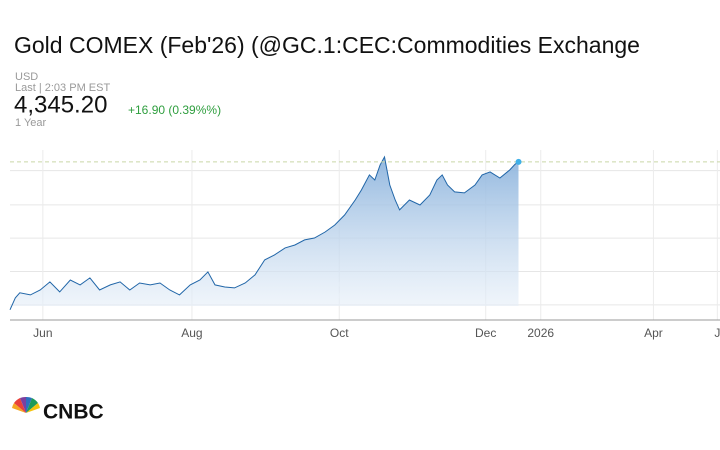 Image resolution: width=720 pixels, height=450 pixels. What do you see at coordinates (26, 404) in the screenshot?
I see `logo-icon` at bounding box center [26, 404].